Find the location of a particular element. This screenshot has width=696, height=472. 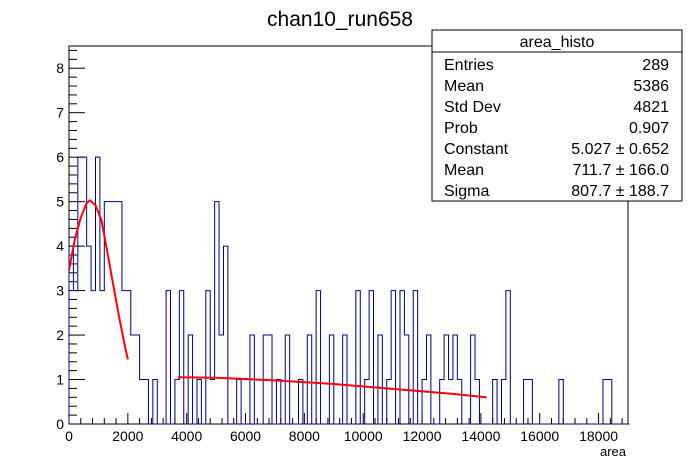

stats-box-title: area_histo is located at coordinates (557, 42).